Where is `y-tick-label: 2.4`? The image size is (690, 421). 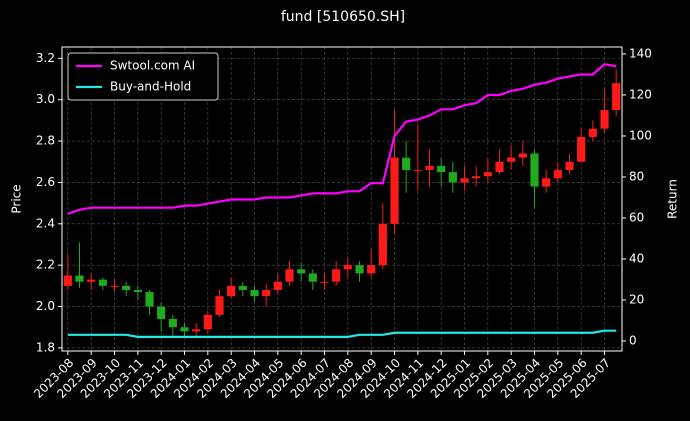 y-tick-label: 2.4 is located at coordinates (45, 223).